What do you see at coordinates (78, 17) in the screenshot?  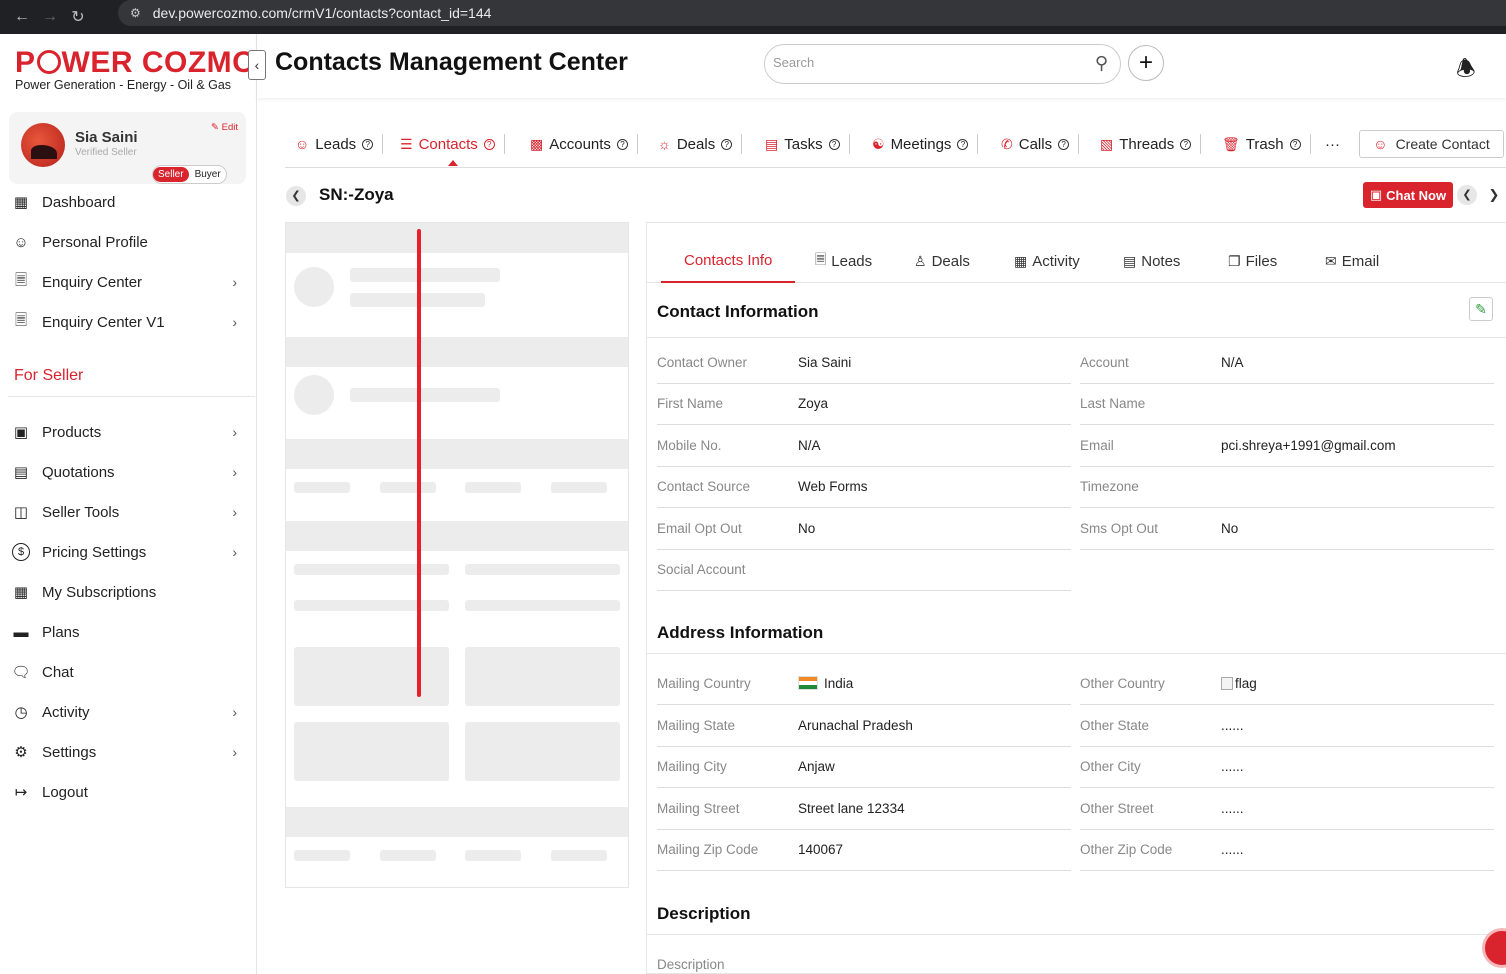 I see `reload-icon: ↻` at bounding box center [78, 17].